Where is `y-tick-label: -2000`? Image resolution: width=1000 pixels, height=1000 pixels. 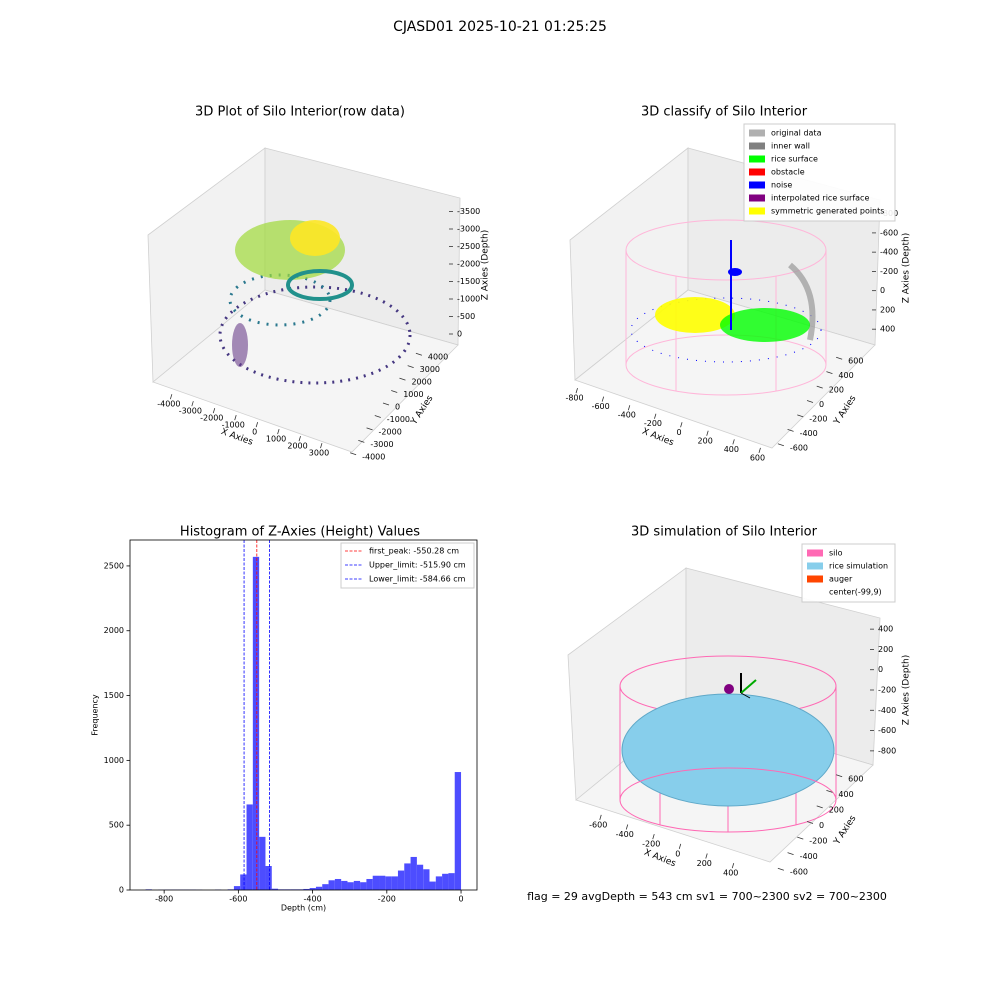 y-tick-label: -2000 is located at coordinates (390, 431).